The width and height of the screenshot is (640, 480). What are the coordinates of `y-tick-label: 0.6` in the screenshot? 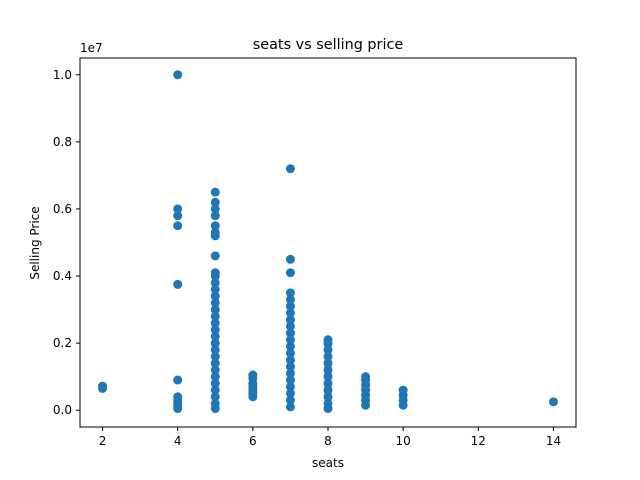 It's located at (62, 209).